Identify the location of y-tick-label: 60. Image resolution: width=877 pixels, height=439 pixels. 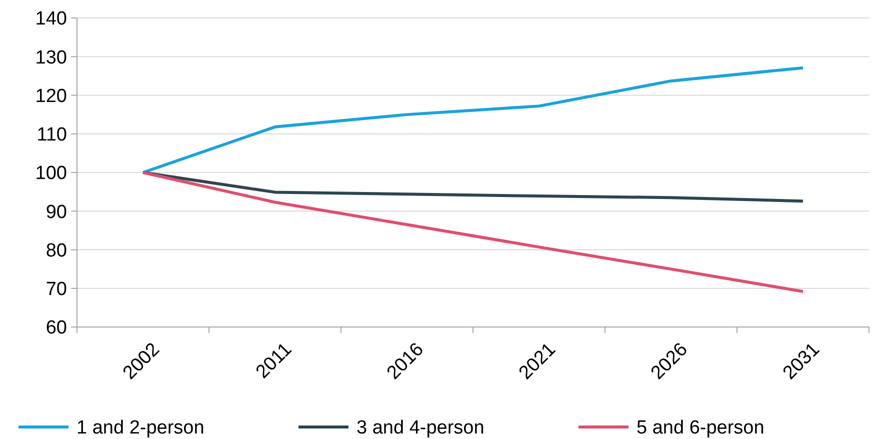
(56, 328).